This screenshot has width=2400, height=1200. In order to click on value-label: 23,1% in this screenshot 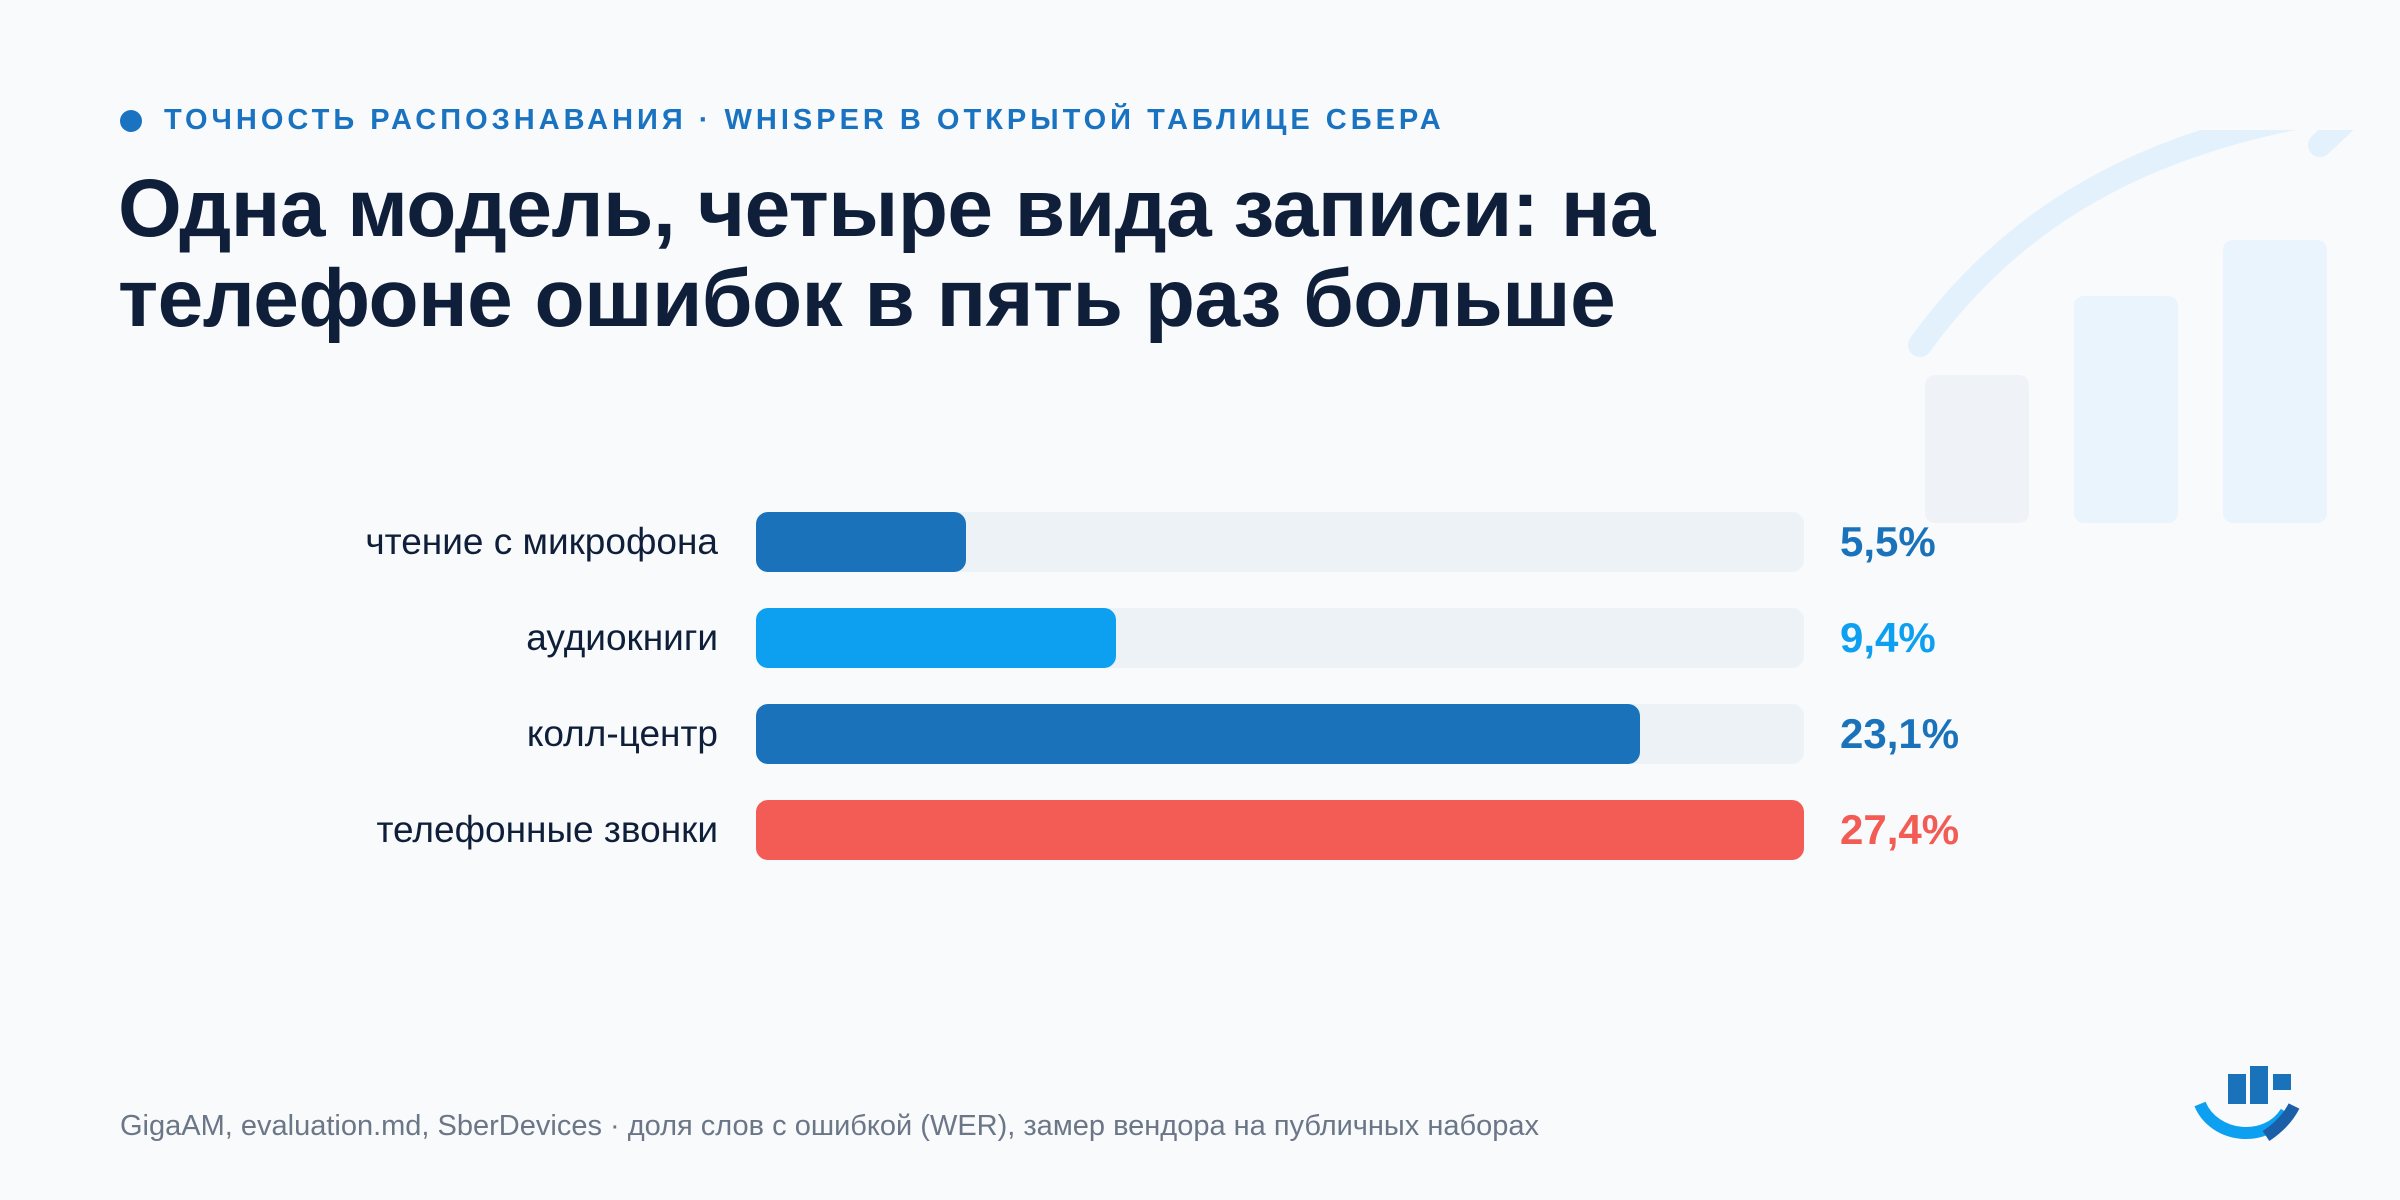, I will do `click(1900, 733)`.